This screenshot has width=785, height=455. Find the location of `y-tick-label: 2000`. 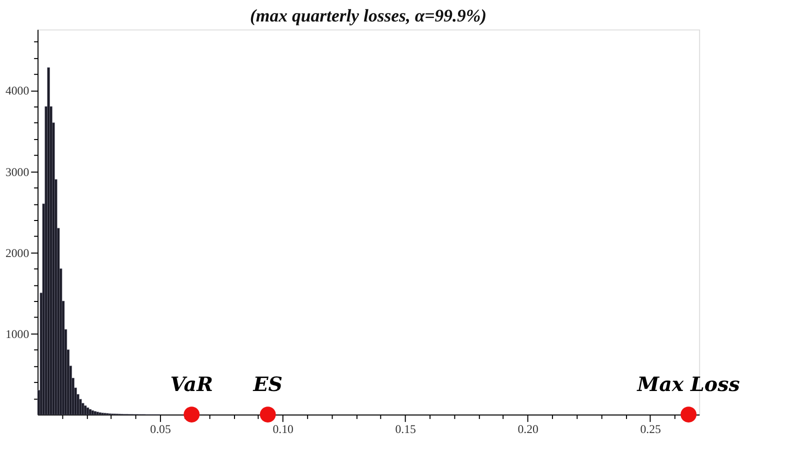

y-tick-label: 2000 is located at coordinates (17, 253).